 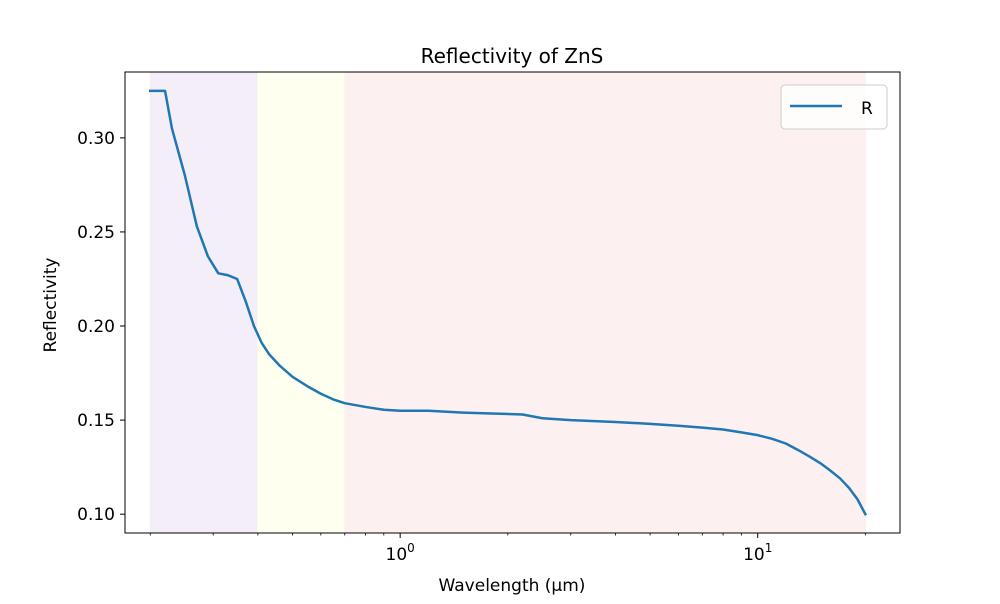 I want to click on y-tick-label: 0.30, so click(x=96, y=139).